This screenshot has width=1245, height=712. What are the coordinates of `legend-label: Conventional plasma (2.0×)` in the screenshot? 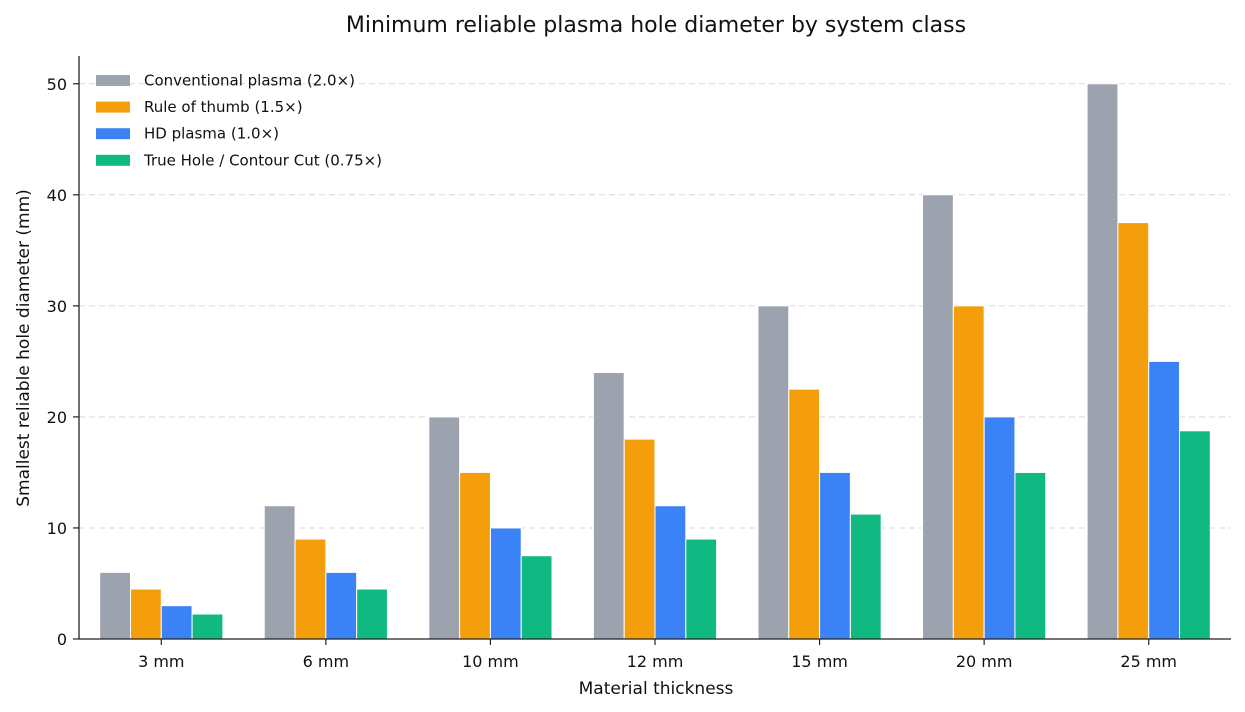 It's located at (249, 81).